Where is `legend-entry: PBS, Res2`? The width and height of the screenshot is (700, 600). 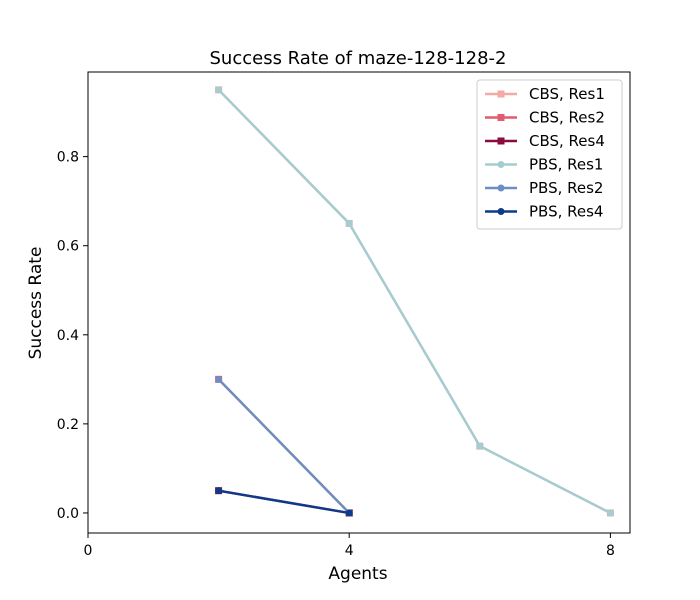 legend-entry: PBS, Res2 is located at coordinates (544, 188).